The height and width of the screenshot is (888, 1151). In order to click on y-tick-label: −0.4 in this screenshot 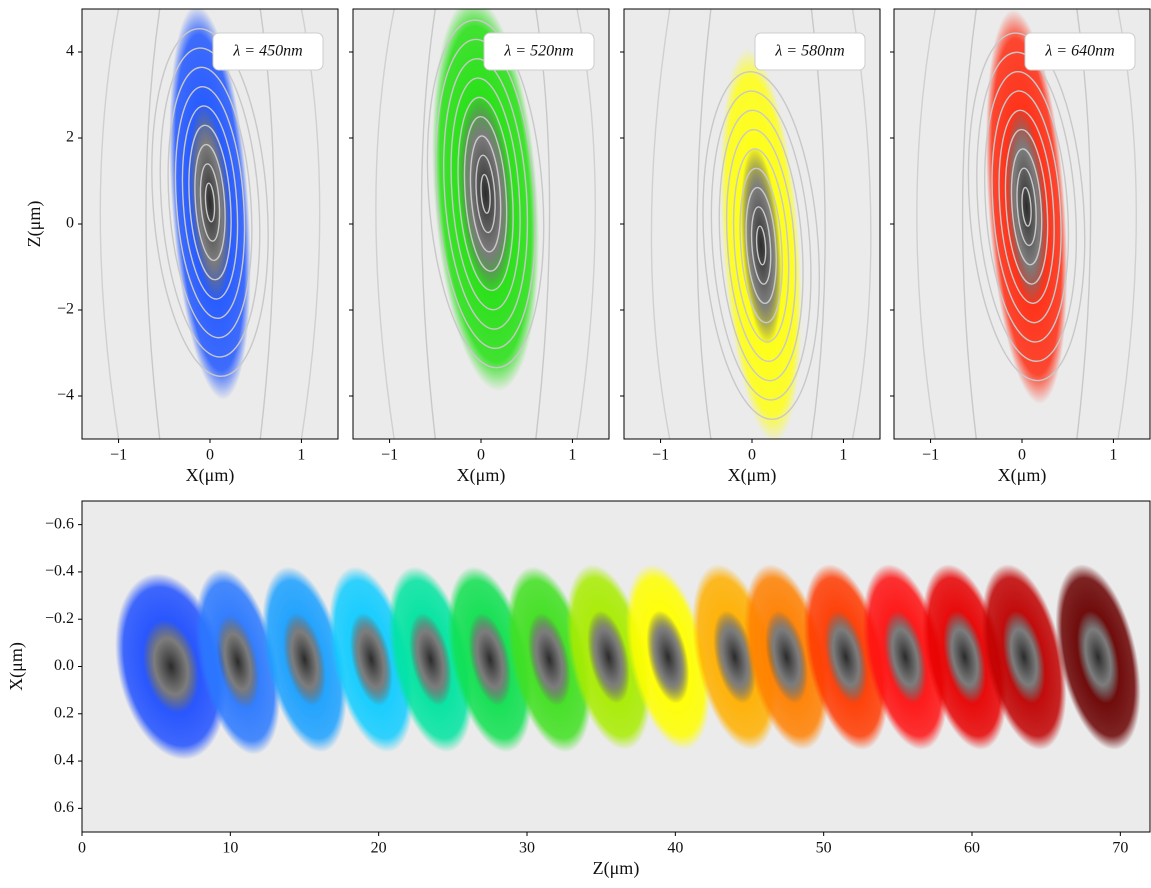, I will do `click(59, 571)`.